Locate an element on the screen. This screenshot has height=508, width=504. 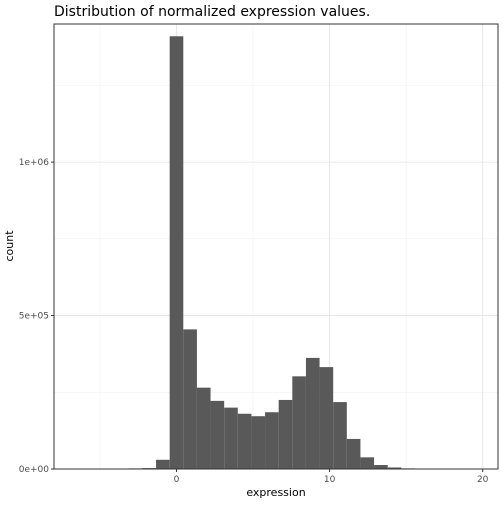
y-tick-label: 5e+05 is located at coordinates (34, 317).